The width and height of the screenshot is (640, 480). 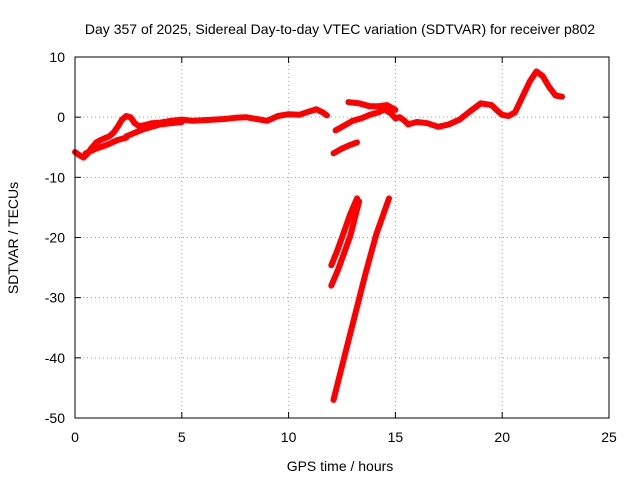 What do you see at coordinates (289, 437) in the screenshot?
I see `x-tick-label: 10` at bounding box center [289, 437].